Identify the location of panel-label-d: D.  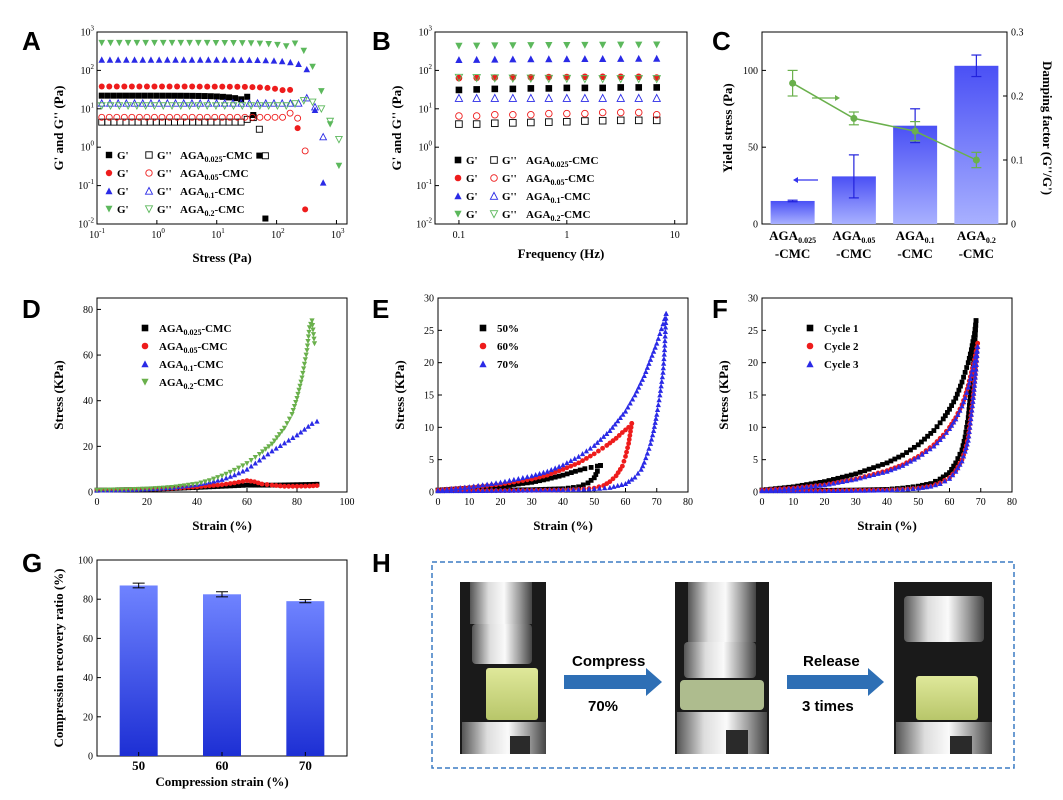
(31, 309).